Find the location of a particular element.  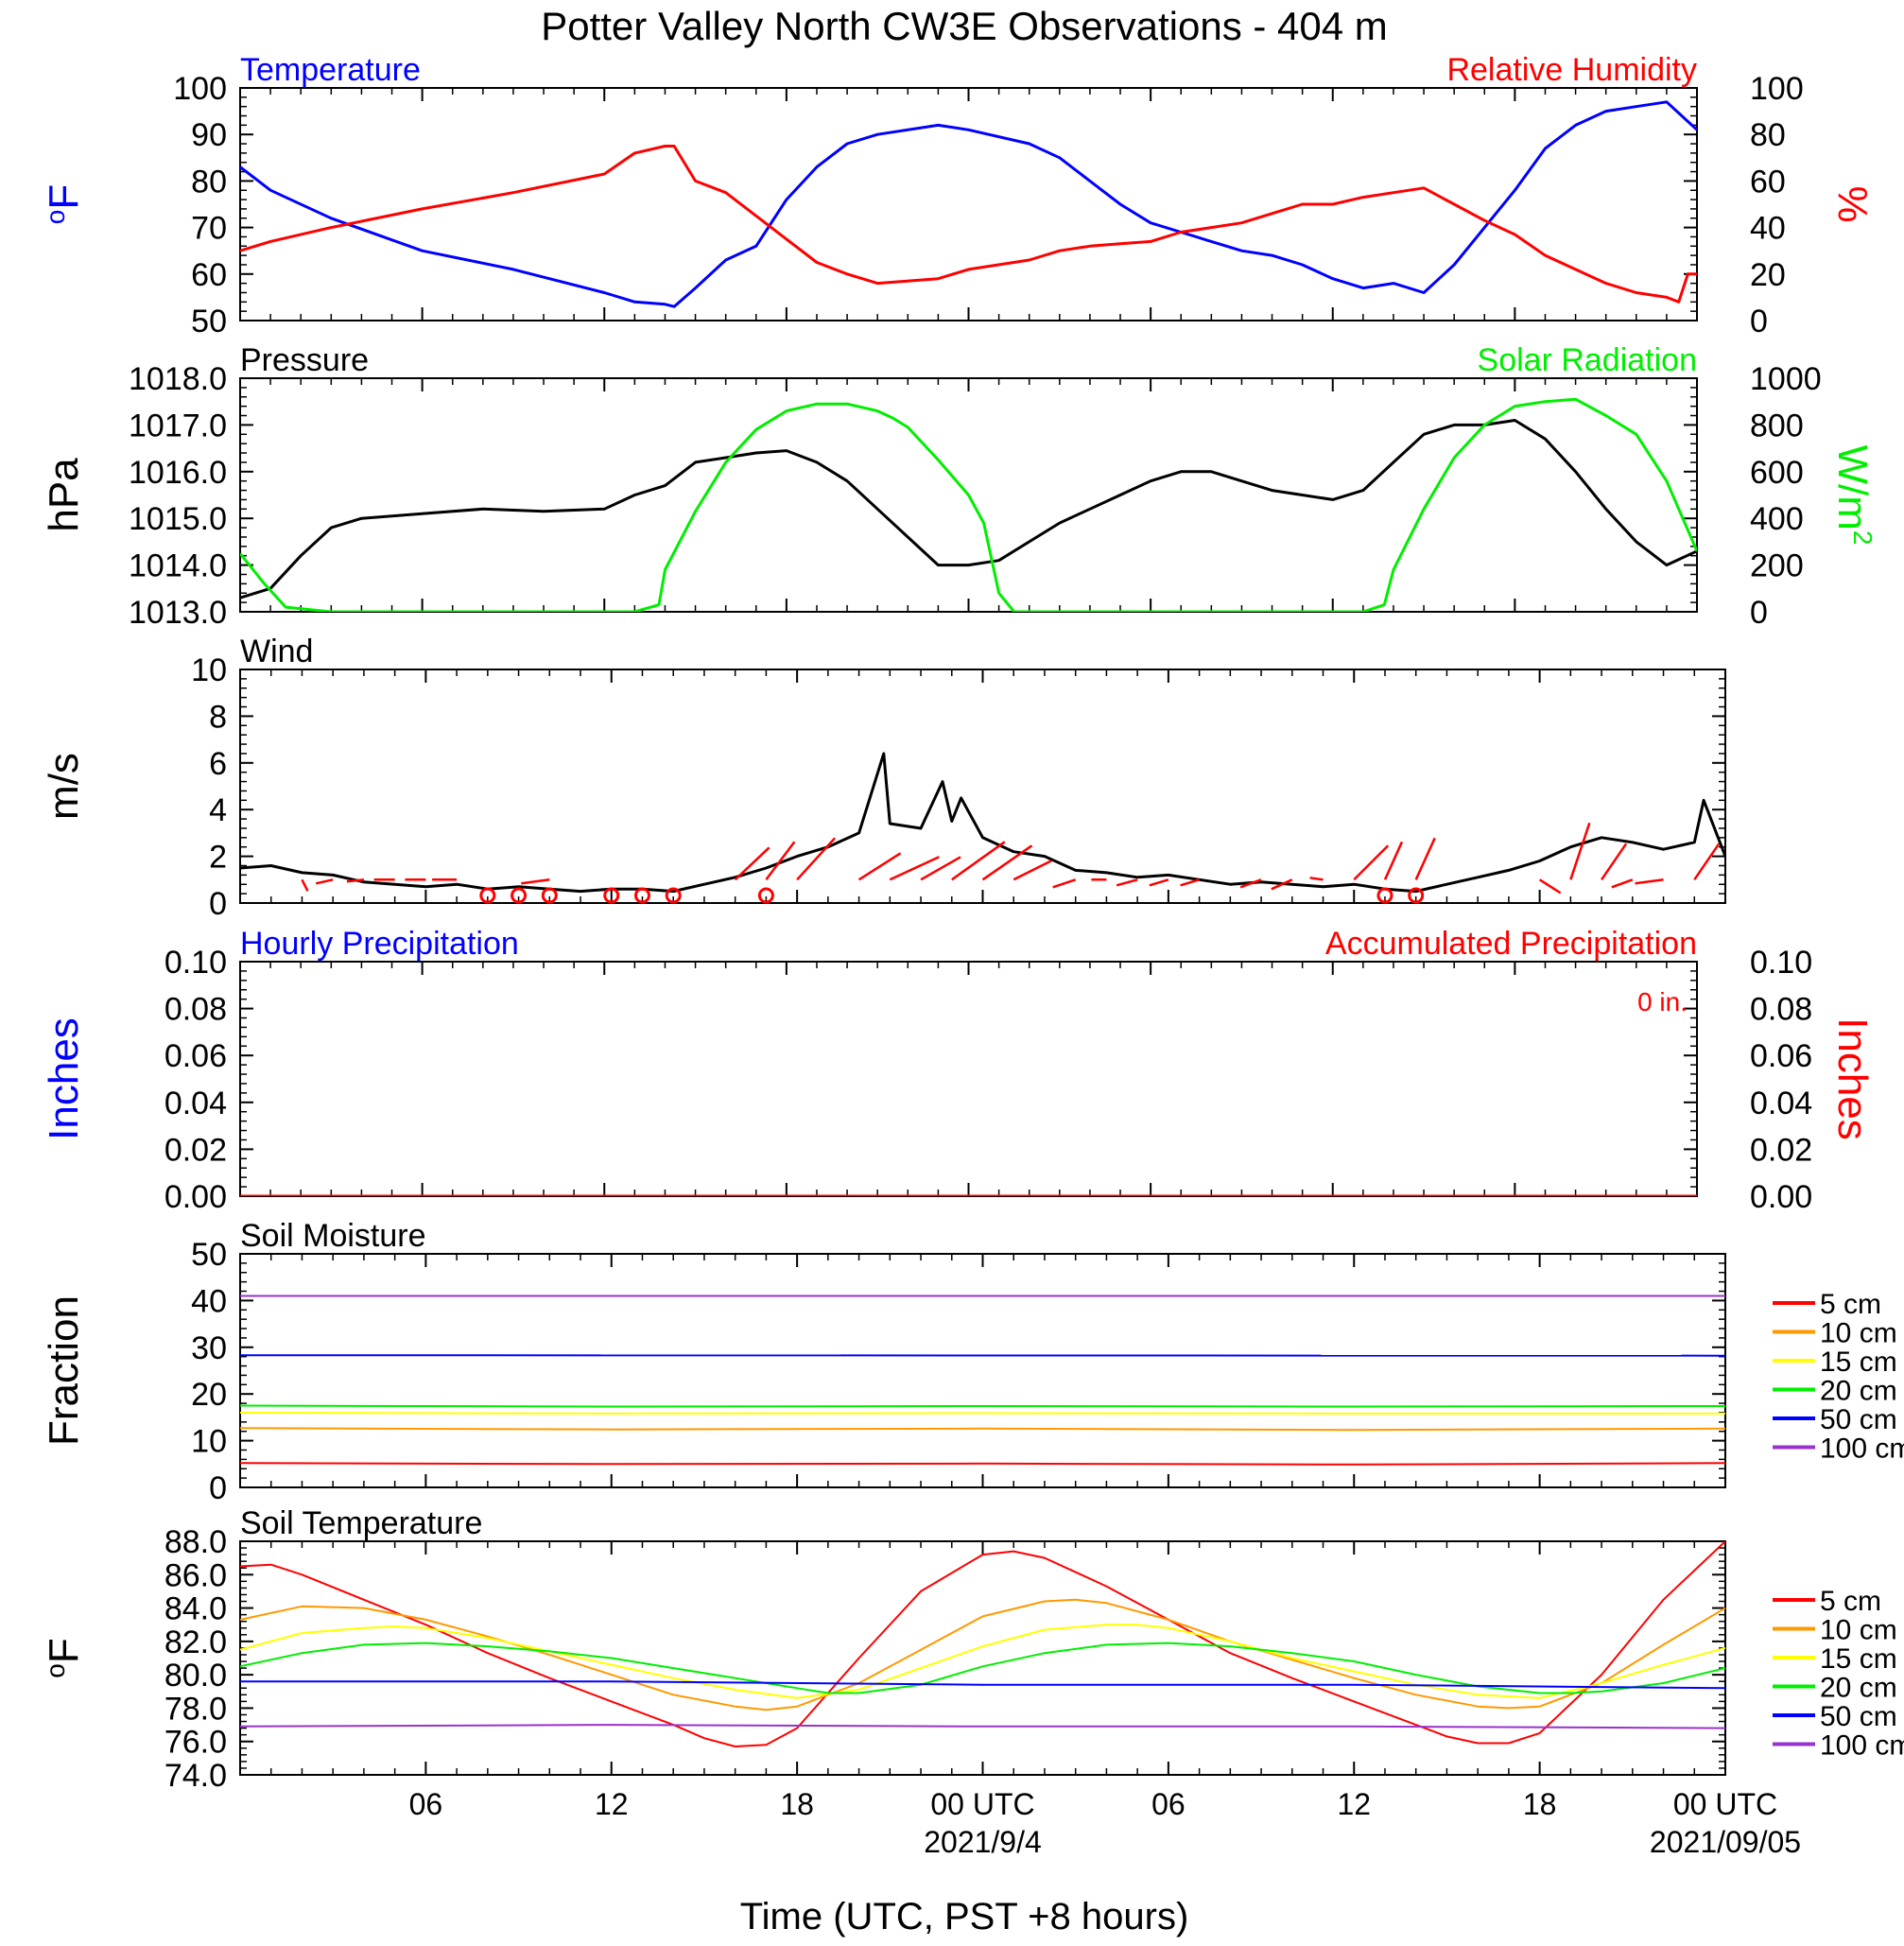

y-tick-label: 86.0 is located at coordinates (195, 1575).